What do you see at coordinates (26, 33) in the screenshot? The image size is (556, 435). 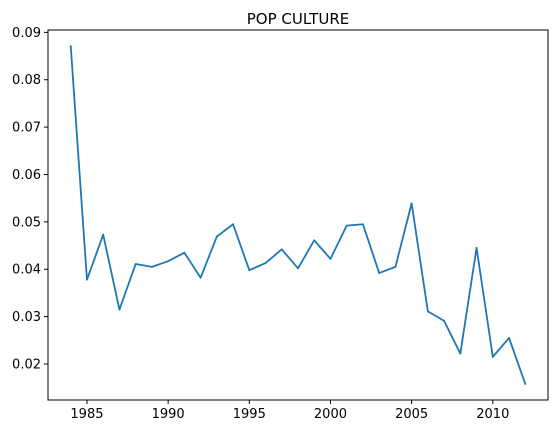 I see `y-tick-label: 0.09` at bounding box center [26, 33].